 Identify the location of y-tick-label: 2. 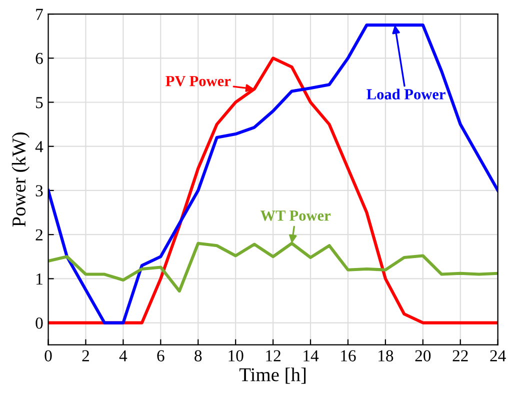
(39, 234).